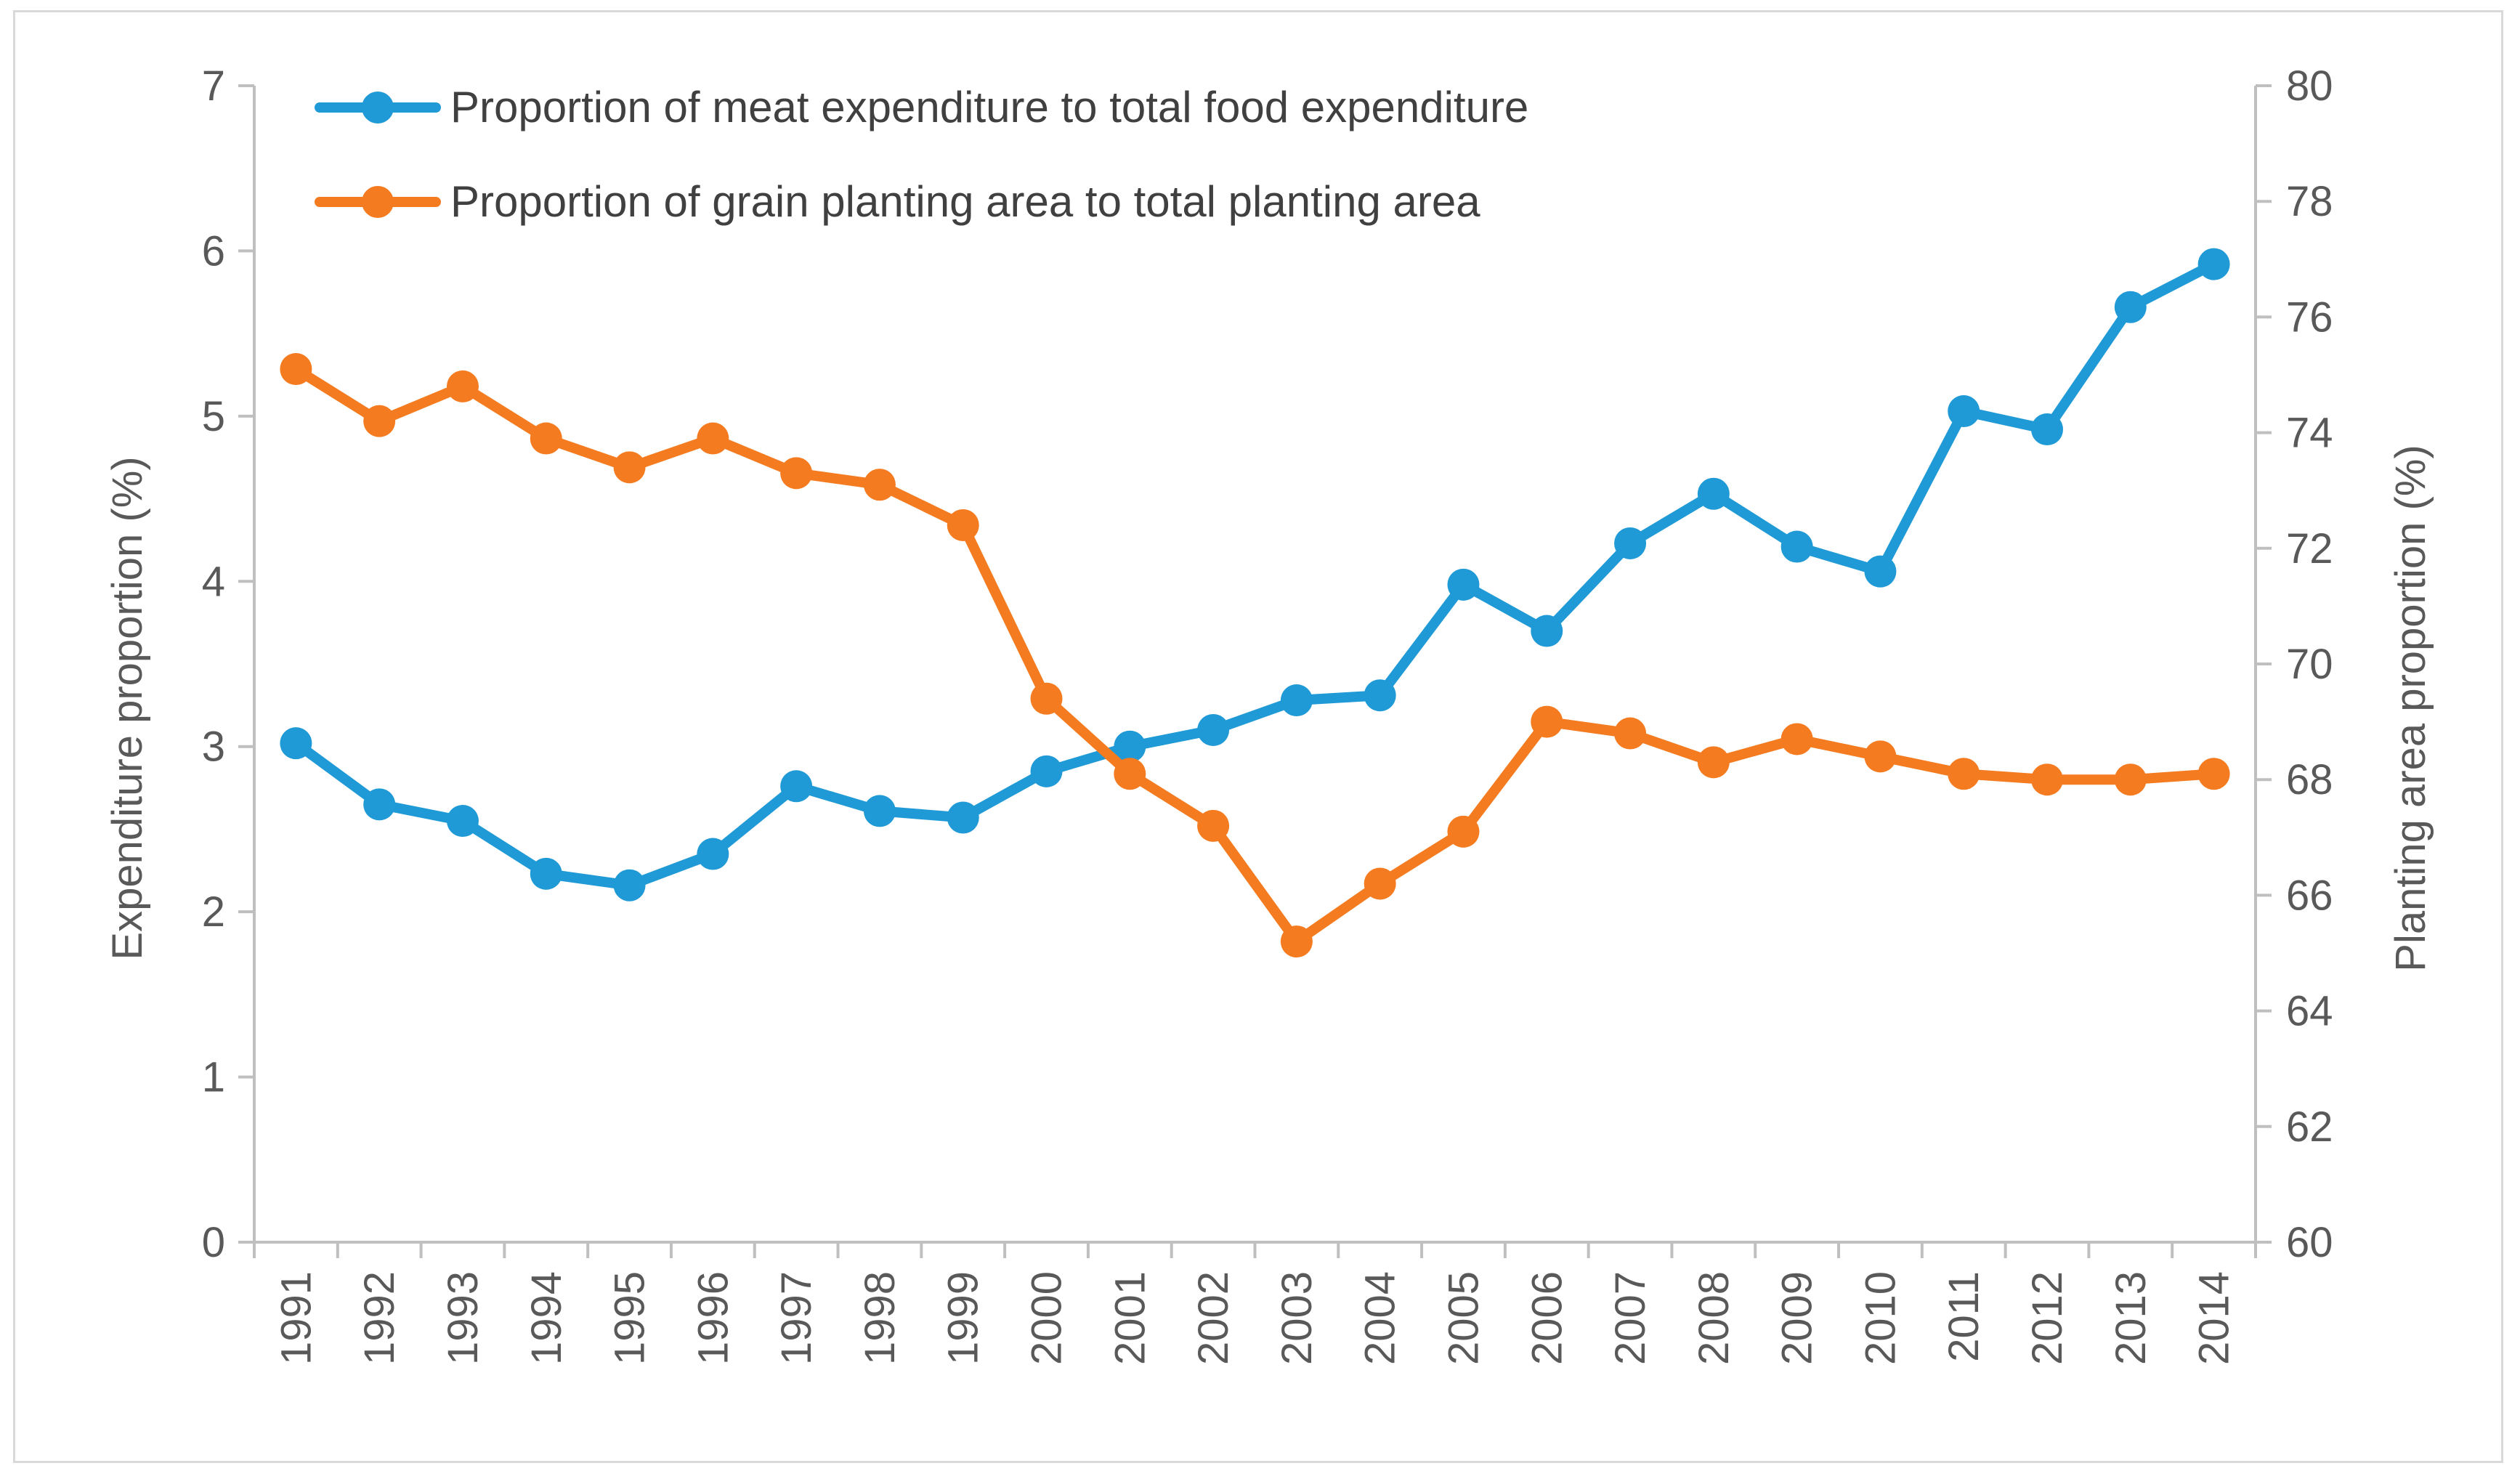 Image resolution: width=2520 pixels, height=1479 pixels. I want to click on x-tick-label: 2008, so click(1714, 1318).